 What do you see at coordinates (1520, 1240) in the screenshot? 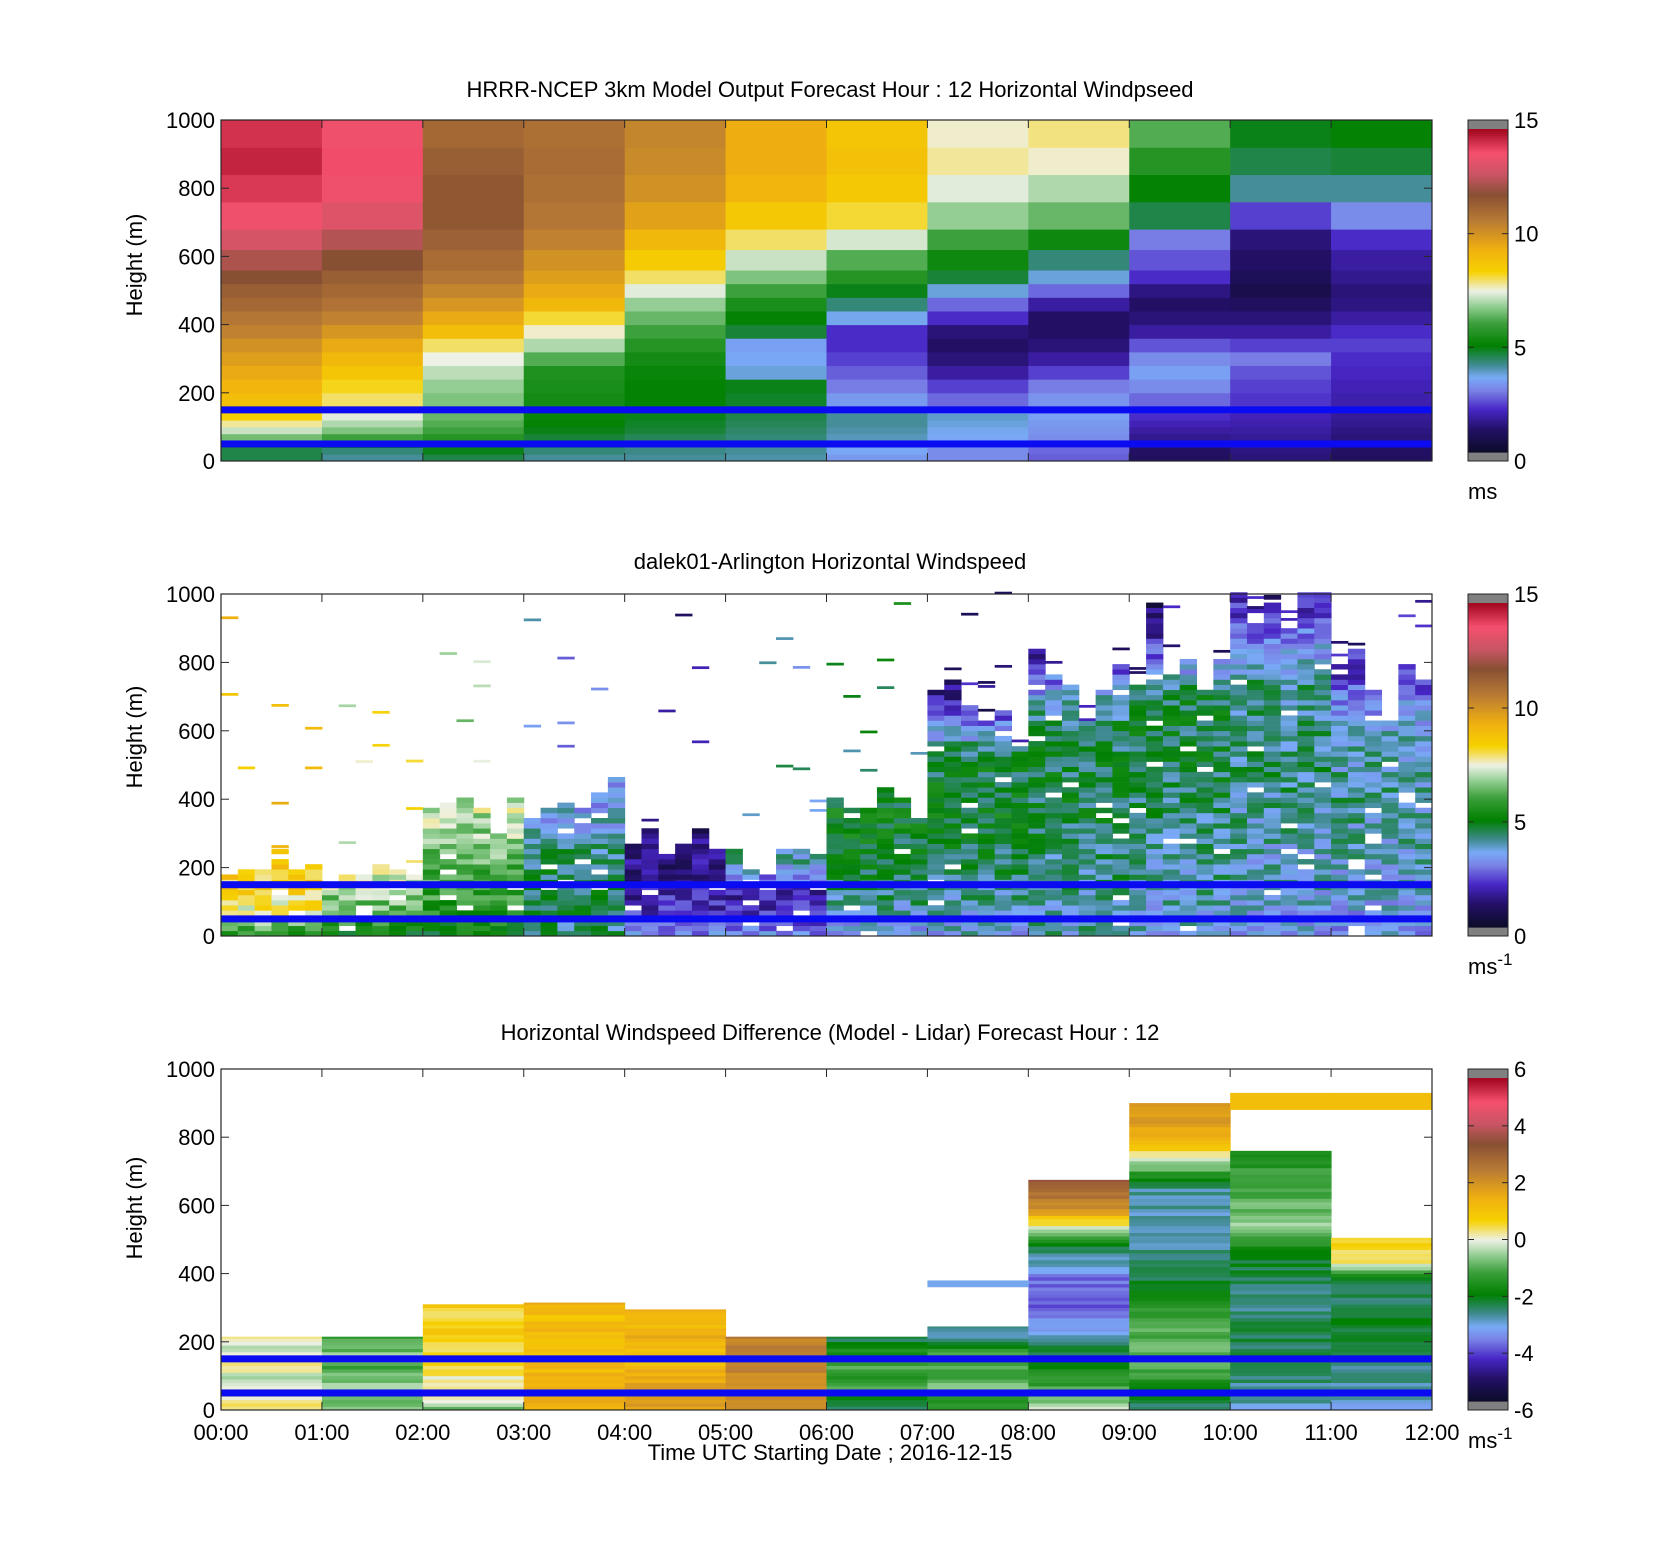
I see `colorbar-tick-label: 0` at bounding box center [1520, 1240].